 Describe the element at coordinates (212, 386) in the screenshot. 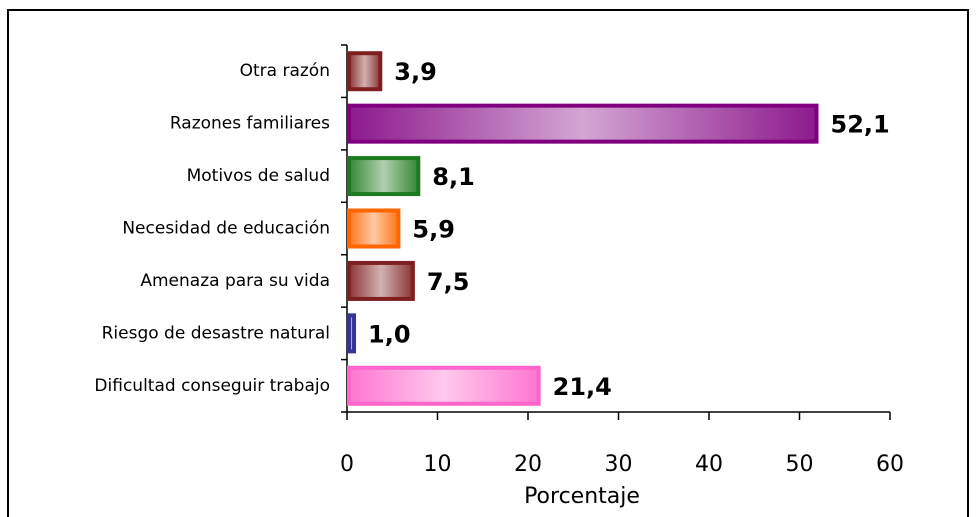

I see `y-tick-label: Dificultad conseguir trabajo` at that location.